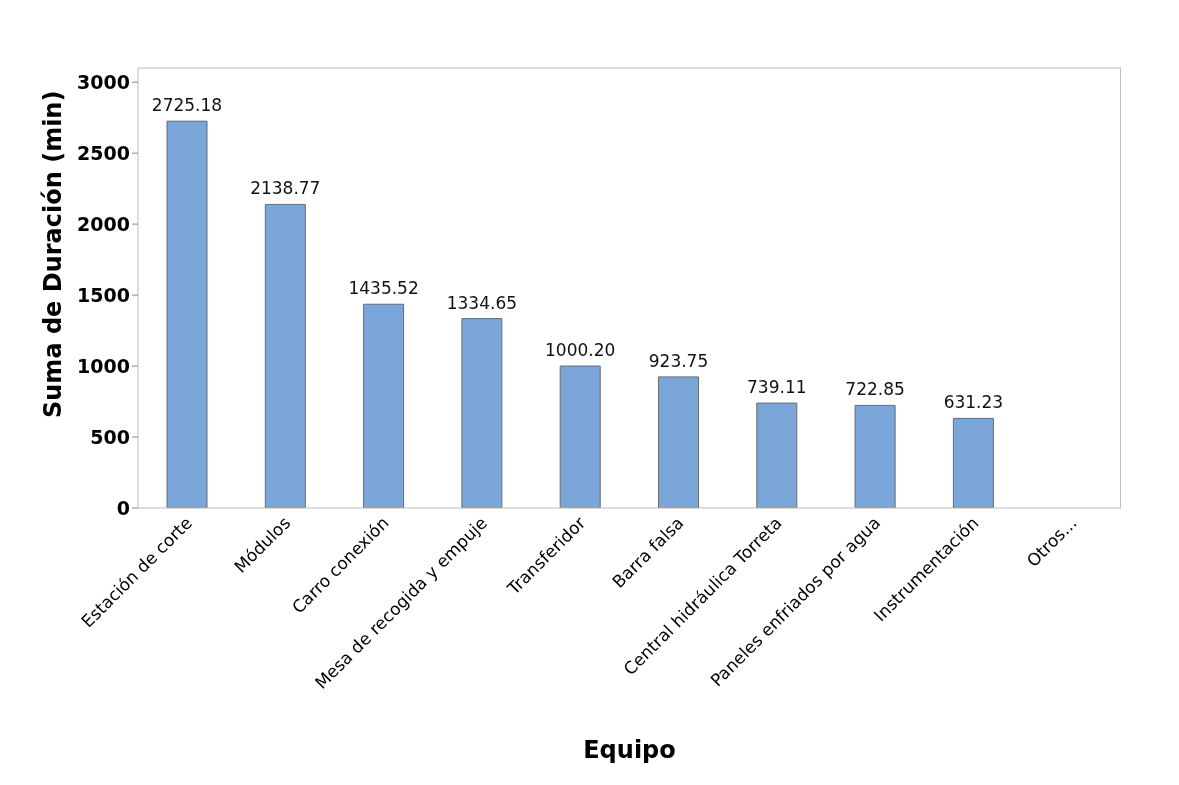  Describe the element at coordinates (103, 81) in the screenshot. I see `y-tick-label: 3000` at that location.